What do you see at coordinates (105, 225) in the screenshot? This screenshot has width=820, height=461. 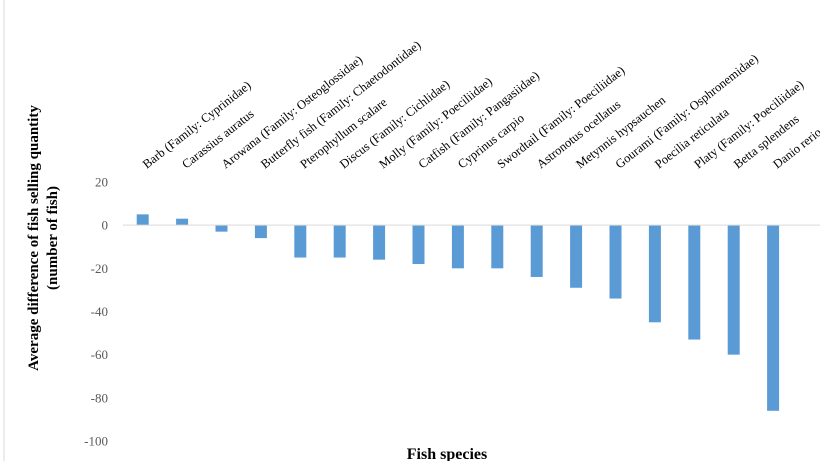 I see `y-tick-label: 0` at bounding box center [105, 225].